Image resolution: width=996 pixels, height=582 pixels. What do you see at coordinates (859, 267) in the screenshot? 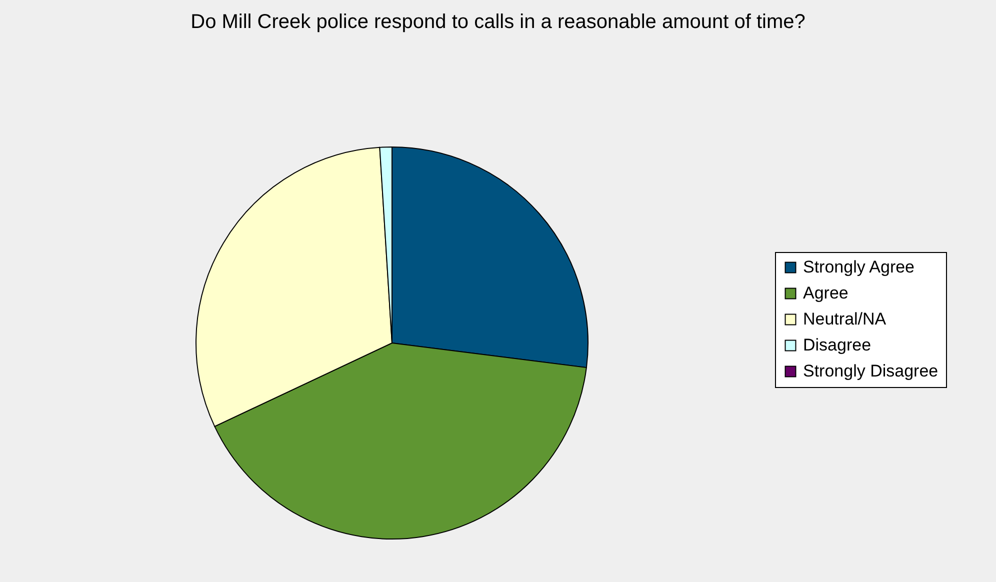
I see `legend-label: Strongly Agree` at bounding box center [859, 267].